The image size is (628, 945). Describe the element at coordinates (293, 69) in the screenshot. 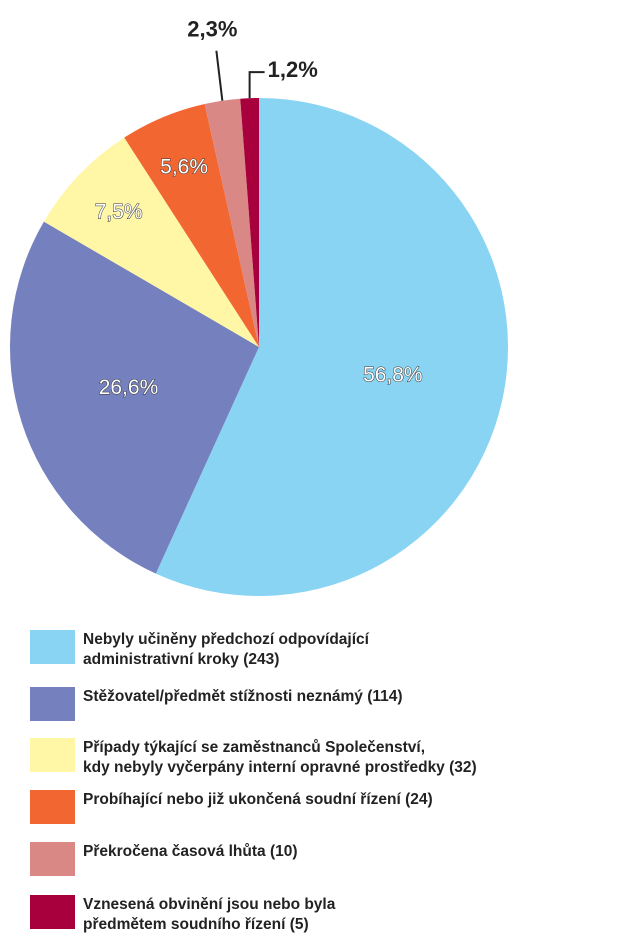

I see `slice-label: 1,2%` at that location.